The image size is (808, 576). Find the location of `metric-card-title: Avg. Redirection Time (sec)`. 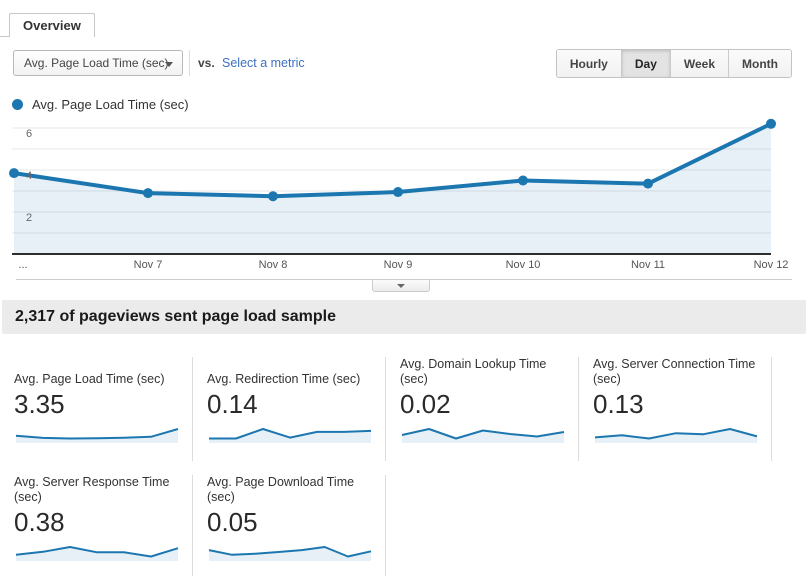

metric-card-title: Avg. Redirection Time (sec) is located at coordinates (284, 379).